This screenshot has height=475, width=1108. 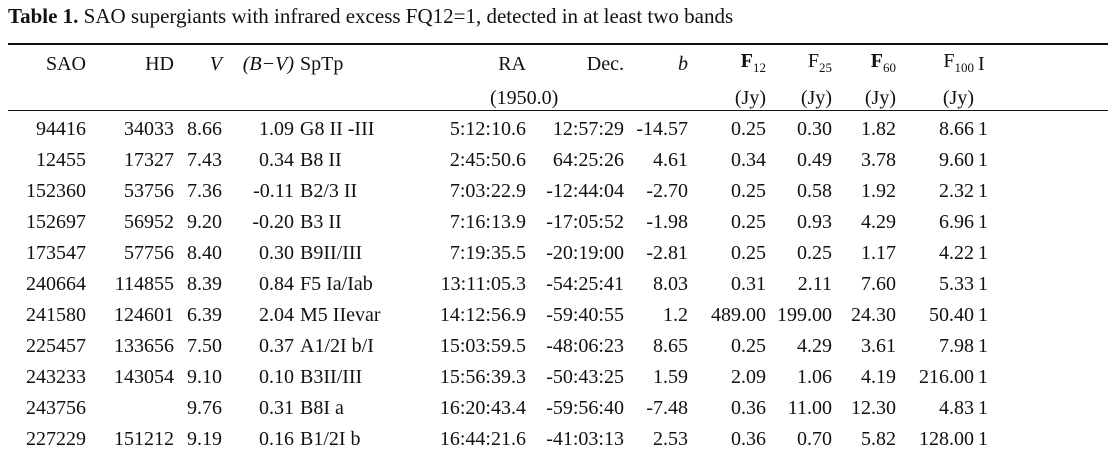 What do you see at coordinates (956, 222) in the screenshot?
I see `cell-f100: 6.96` at bounding box center [956, 222].